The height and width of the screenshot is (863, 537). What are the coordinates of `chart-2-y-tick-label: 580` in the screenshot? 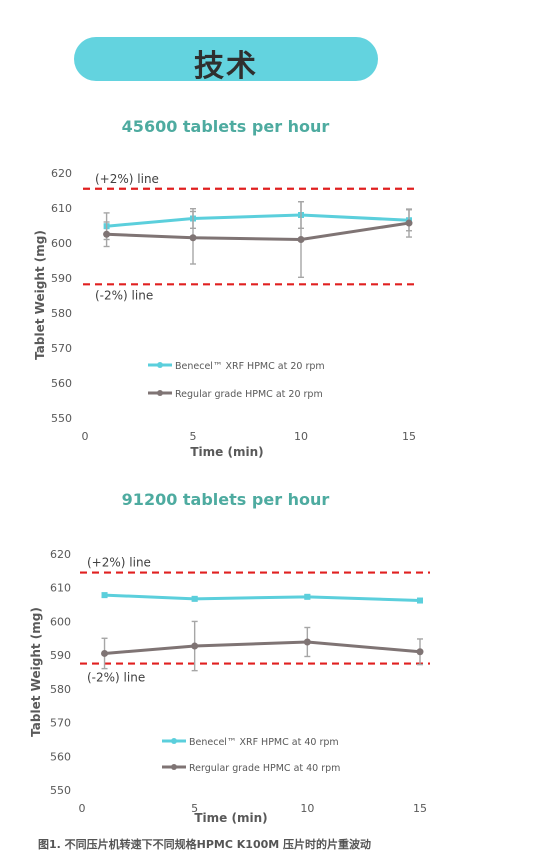 It's located at (60, 689).